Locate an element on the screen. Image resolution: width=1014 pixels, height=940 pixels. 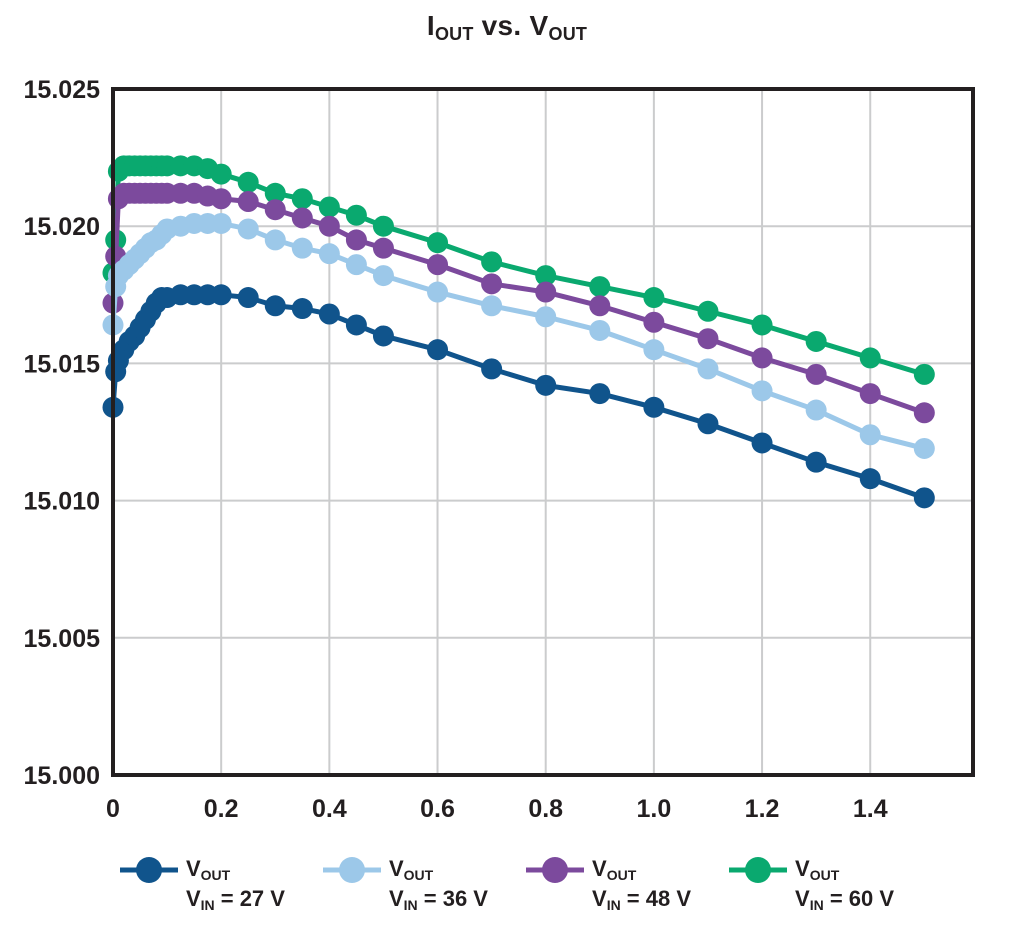
x-tick-label: 1.2 is located at coordinates (762, 809).